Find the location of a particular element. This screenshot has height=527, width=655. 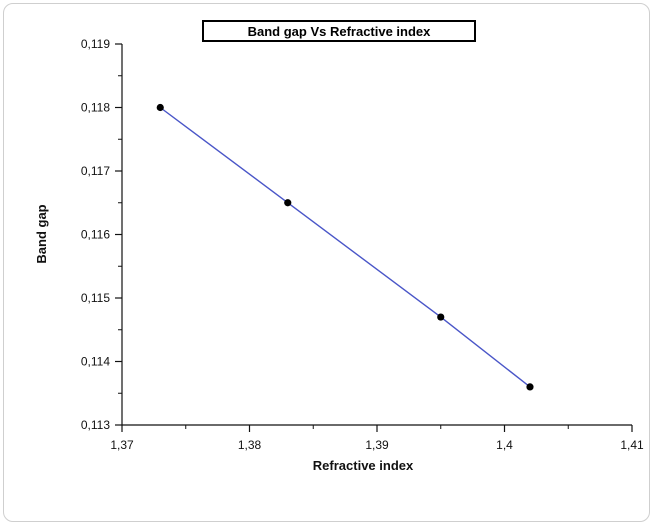

y-tick-label: 0,115 is located at coordinates (95, 298).